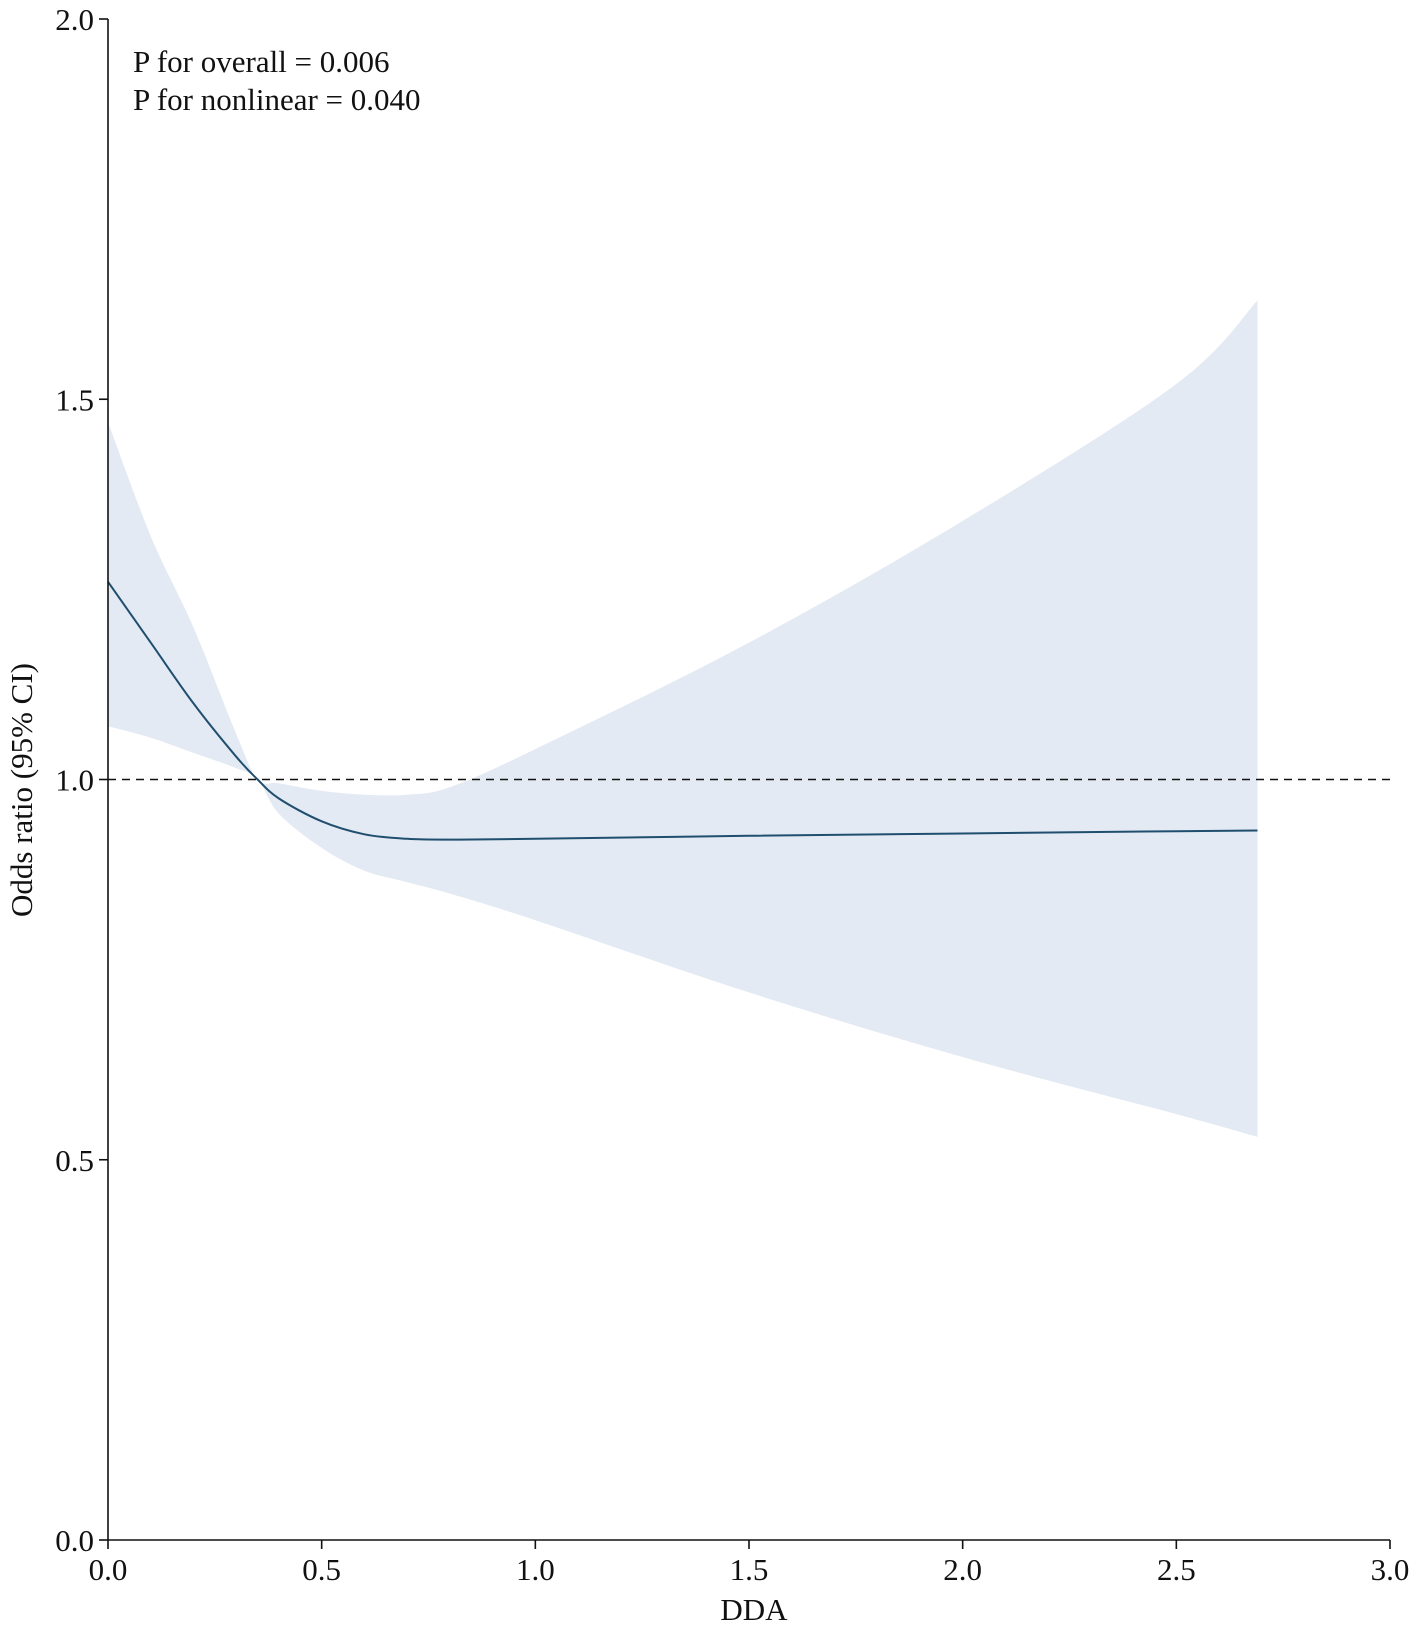 The image size is (1418, 1627). Describe the element at coordinates (535, 1569) in the screenshot. I see `x-tick-label: 1.0` at that location.